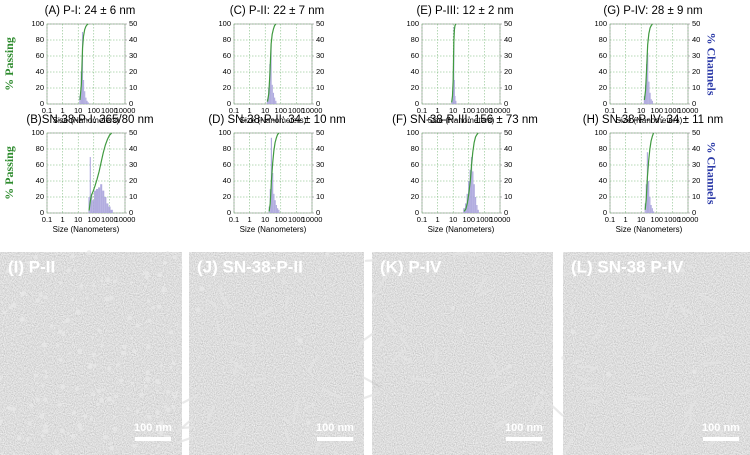  Describe the element at coordinates (461, 353) in the screenshot. I see `micrograph: (K) P-IV 100 nm` at that location.